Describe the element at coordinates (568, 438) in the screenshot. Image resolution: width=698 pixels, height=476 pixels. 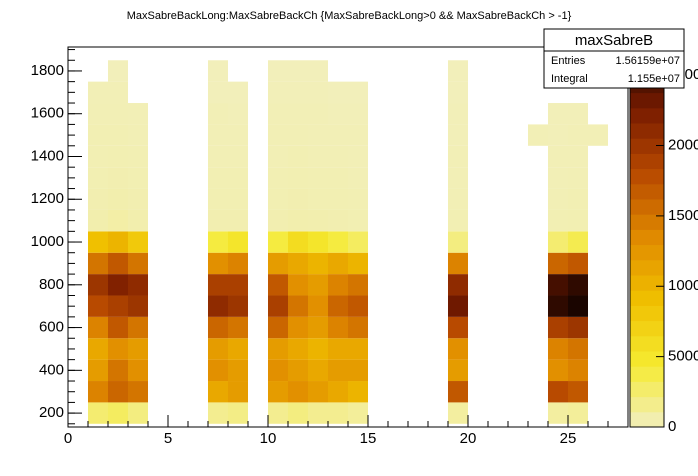
I see `x-tick-label: 25` at that location.